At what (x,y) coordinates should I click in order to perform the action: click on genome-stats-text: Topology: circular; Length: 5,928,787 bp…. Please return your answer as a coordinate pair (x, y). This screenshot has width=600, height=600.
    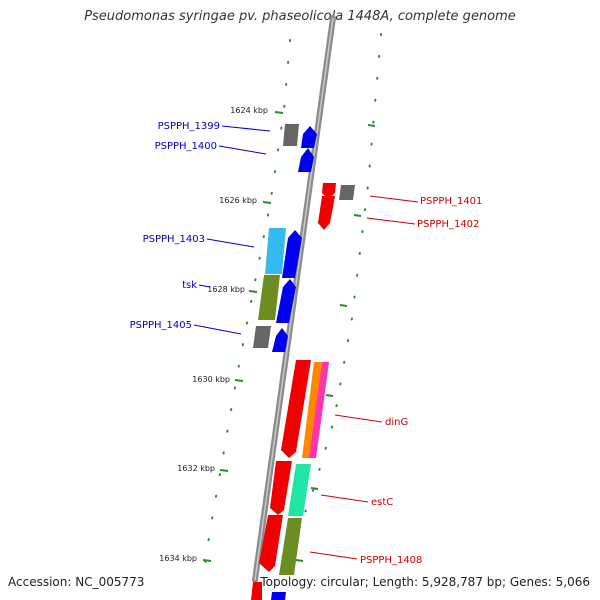
    Looking at the image, I should click on (425, 582).